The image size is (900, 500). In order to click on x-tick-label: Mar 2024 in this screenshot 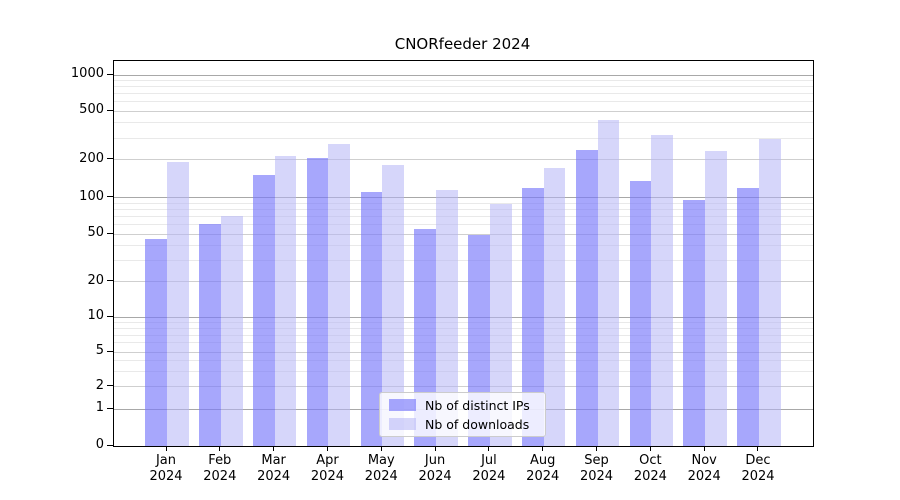, I will do `click(274, 469)`.